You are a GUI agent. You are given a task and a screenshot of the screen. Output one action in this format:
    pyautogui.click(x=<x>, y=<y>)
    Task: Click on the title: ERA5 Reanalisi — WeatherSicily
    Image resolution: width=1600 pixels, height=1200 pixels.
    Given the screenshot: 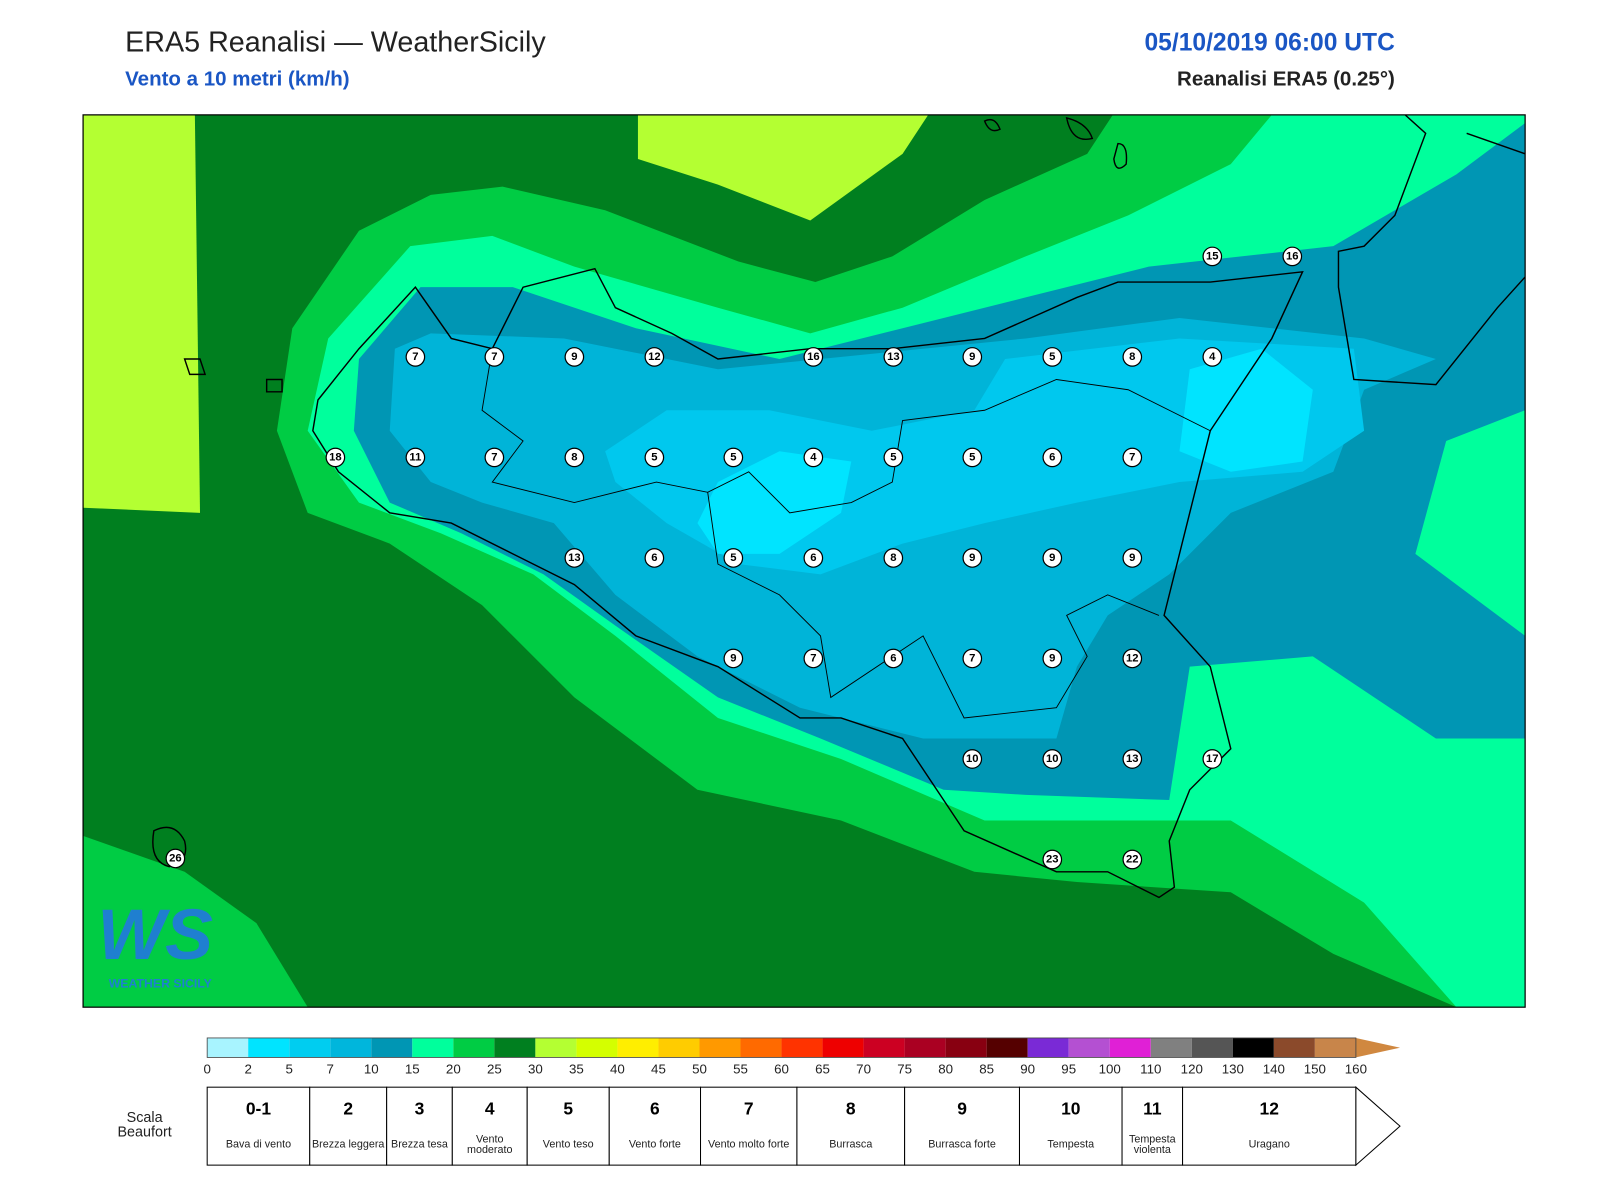 What is the action you would take?
    pyautogui.click(x=335, y=43)
    